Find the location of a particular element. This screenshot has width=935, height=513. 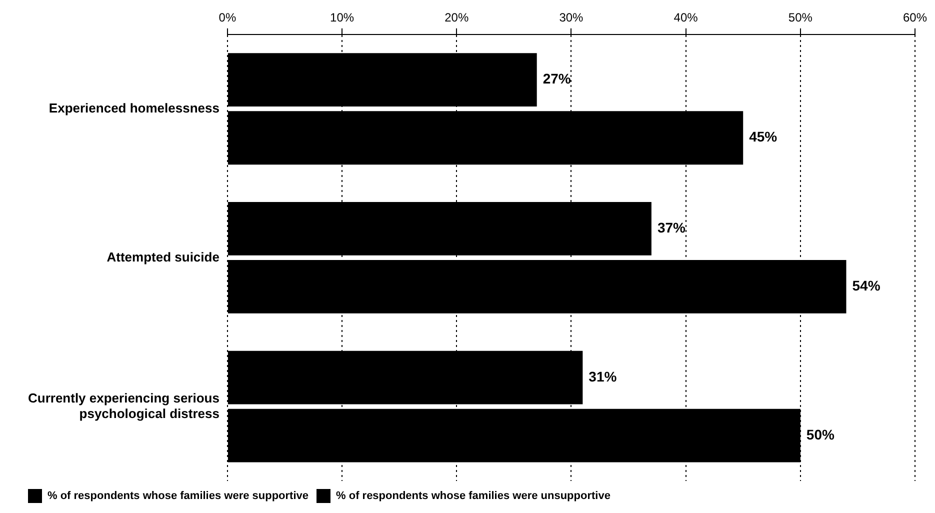

x-tick-label: 10% is located at coordinates (342, 17).